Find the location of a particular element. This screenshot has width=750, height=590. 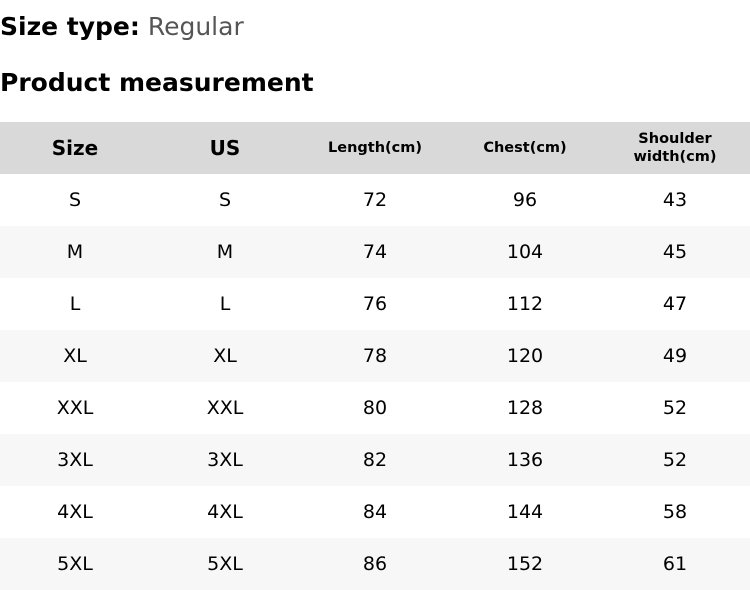

table-row: 3XL 3XL 82 136 52 is located at coordinates (375, 460).